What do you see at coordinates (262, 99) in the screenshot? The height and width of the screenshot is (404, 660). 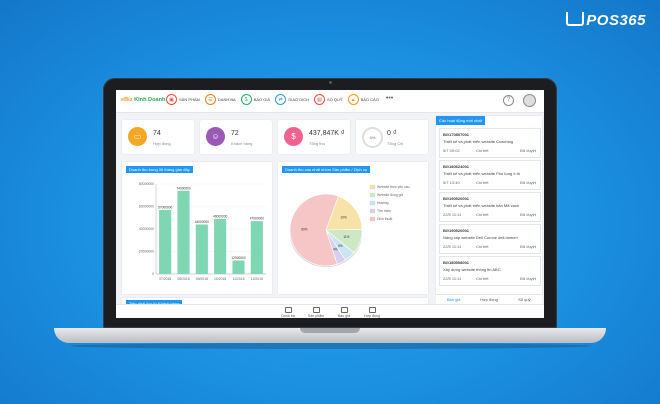 I see `menu-label: BÁO GIÁ` at bounding box center [262, 99].